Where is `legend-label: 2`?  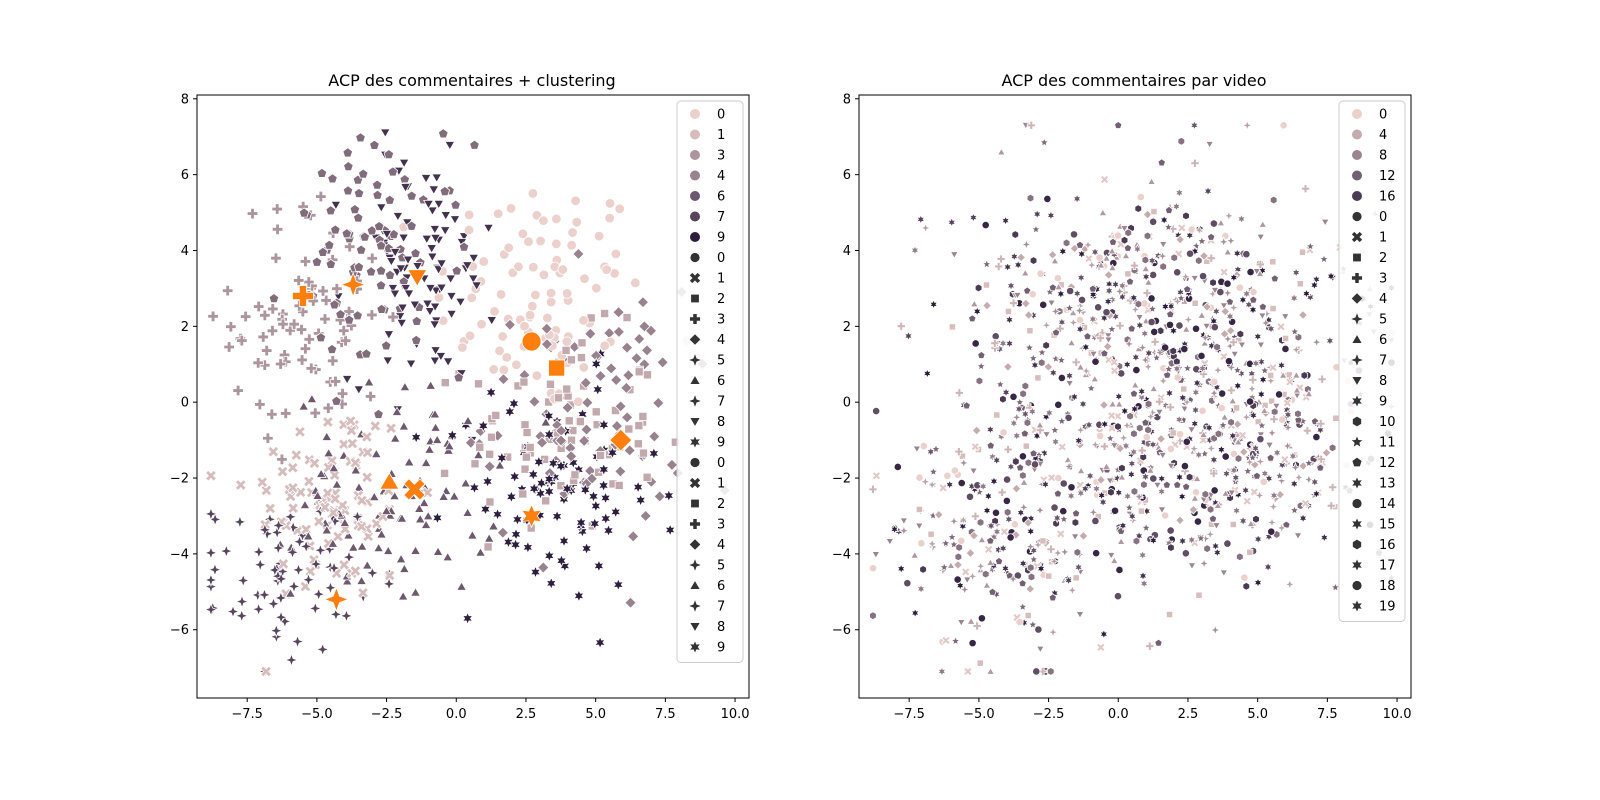
legend-label: 2 is located at coordinates (721, 299).